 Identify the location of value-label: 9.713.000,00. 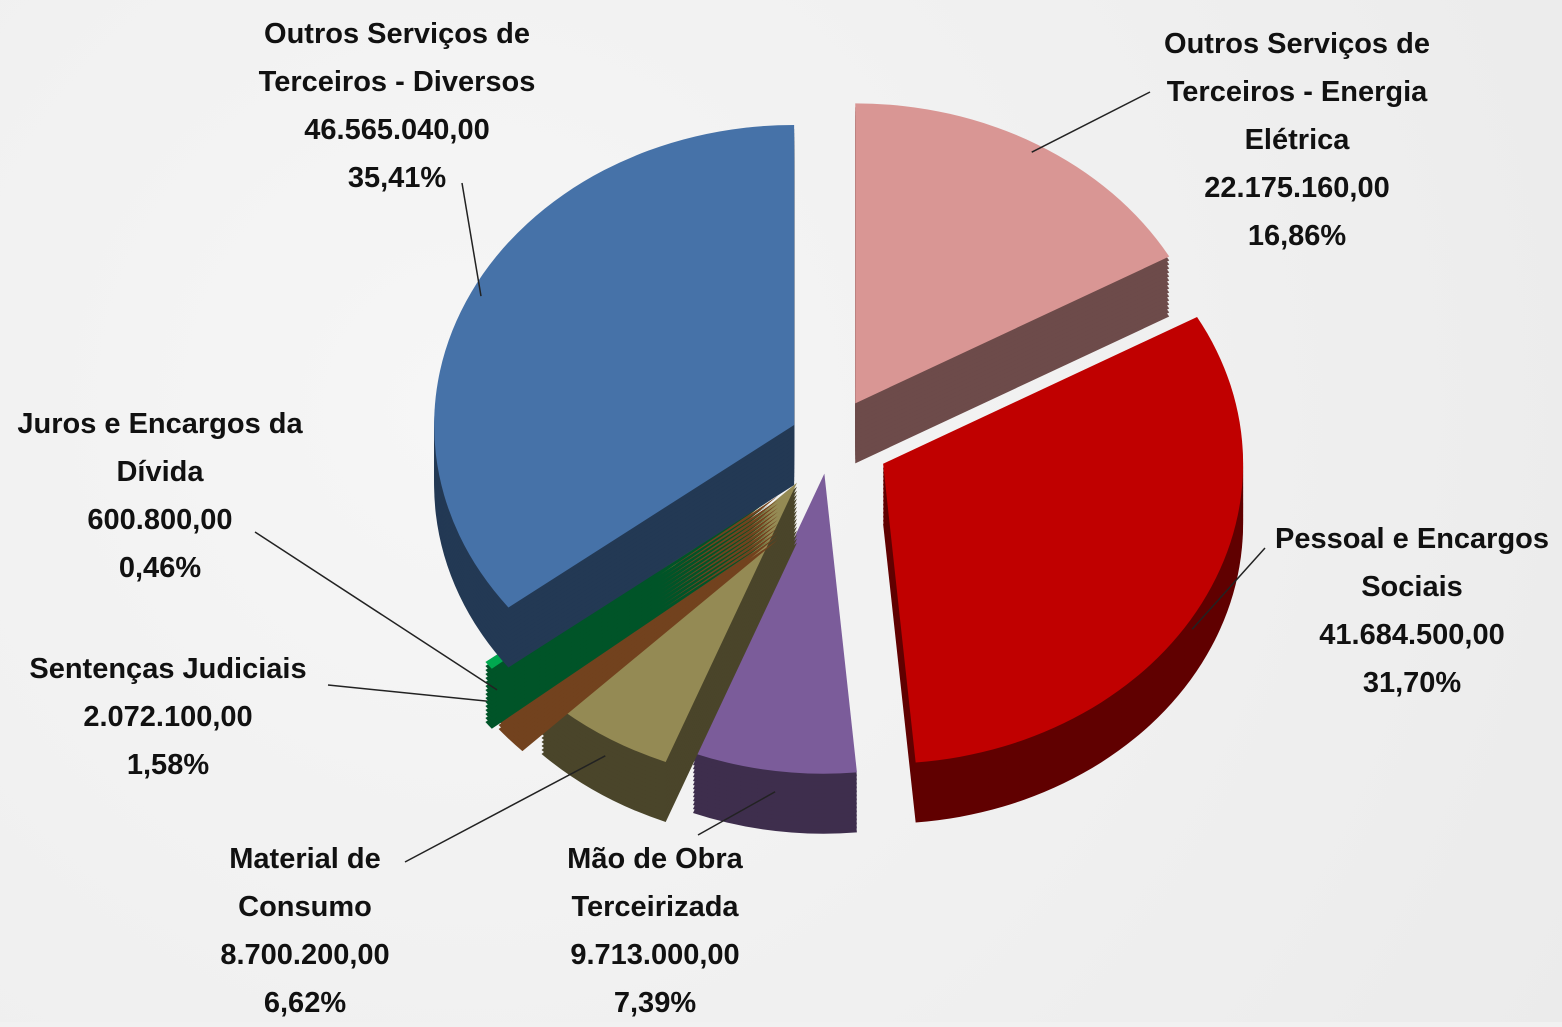
(655, 955).